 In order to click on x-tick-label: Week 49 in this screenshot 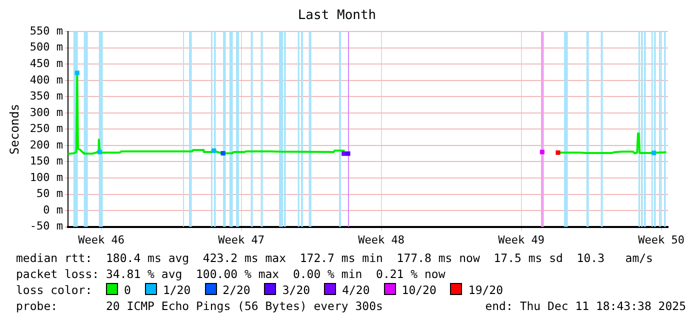, I will do `click(521, 239)`.